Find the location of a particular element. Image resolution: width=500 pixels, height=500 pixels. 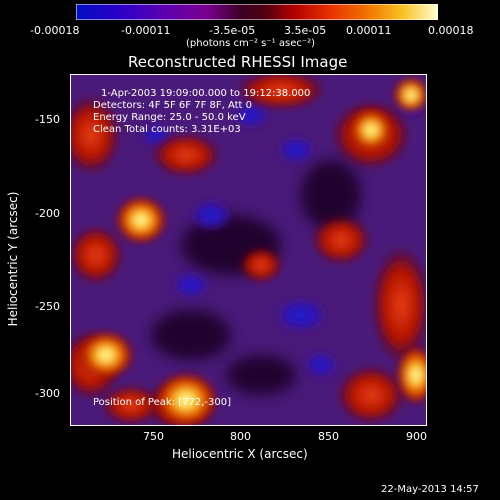

info-energy-range: Energy Range: 25.0 - 50.0 keV is located at coordinates (169, 117).